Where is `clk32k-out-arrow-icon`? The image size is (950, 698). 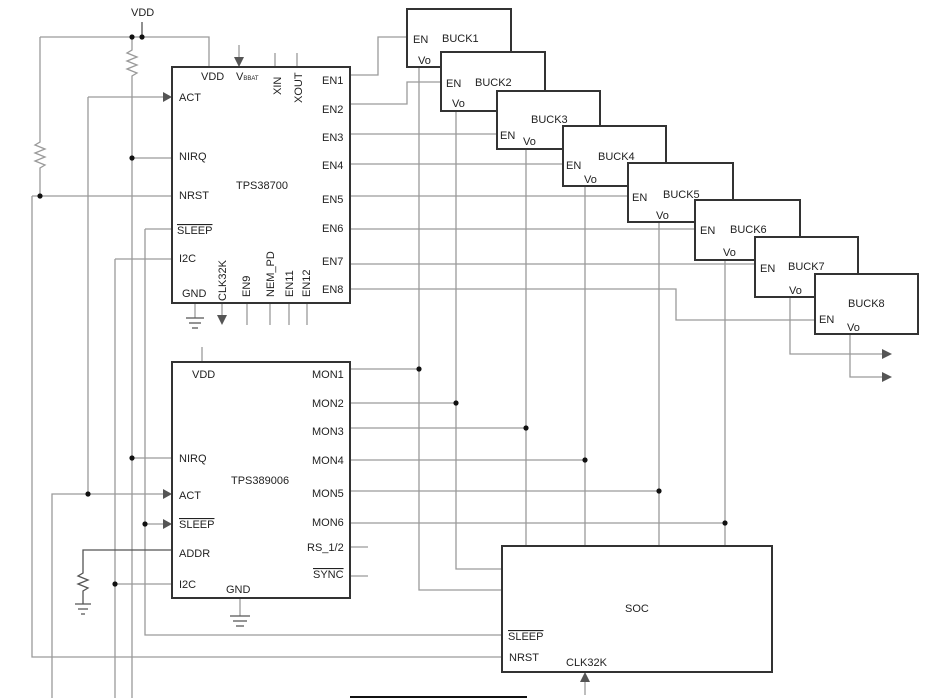
clk32k-out-arrow-icon is located at coordinates (222, 320).